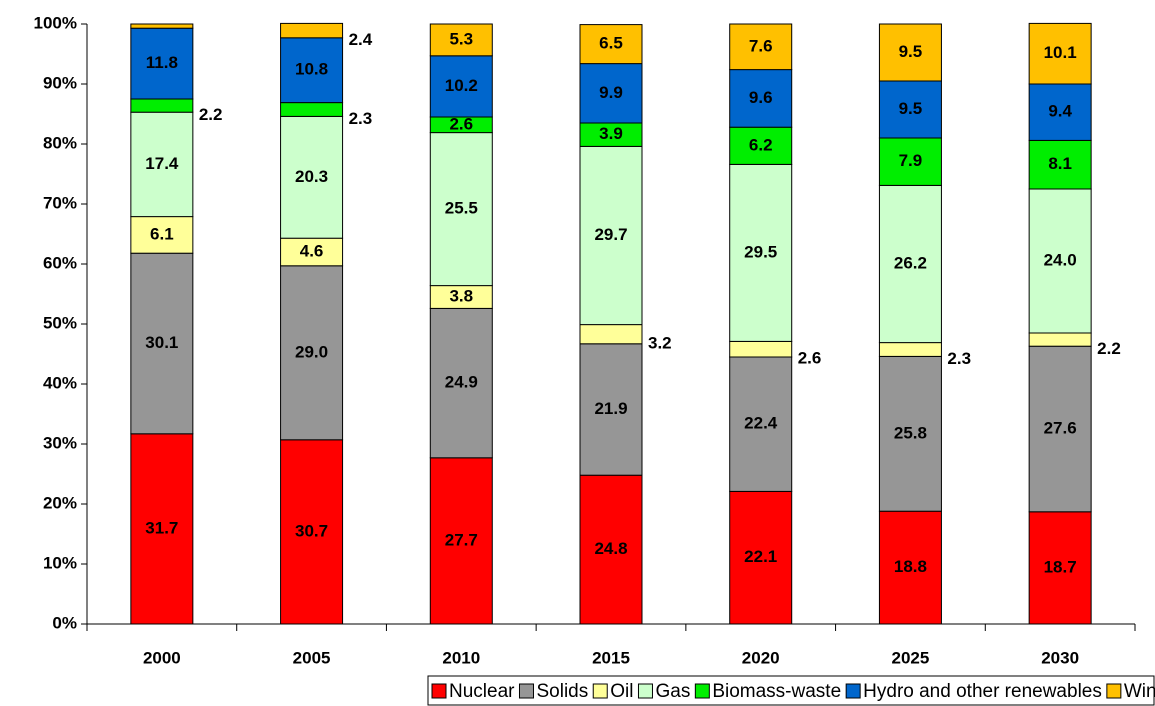  What do you see at coordinates (60, 442) in the screenshot?
I see `y-tick-label: 30%` at bounding box center [60, 442].